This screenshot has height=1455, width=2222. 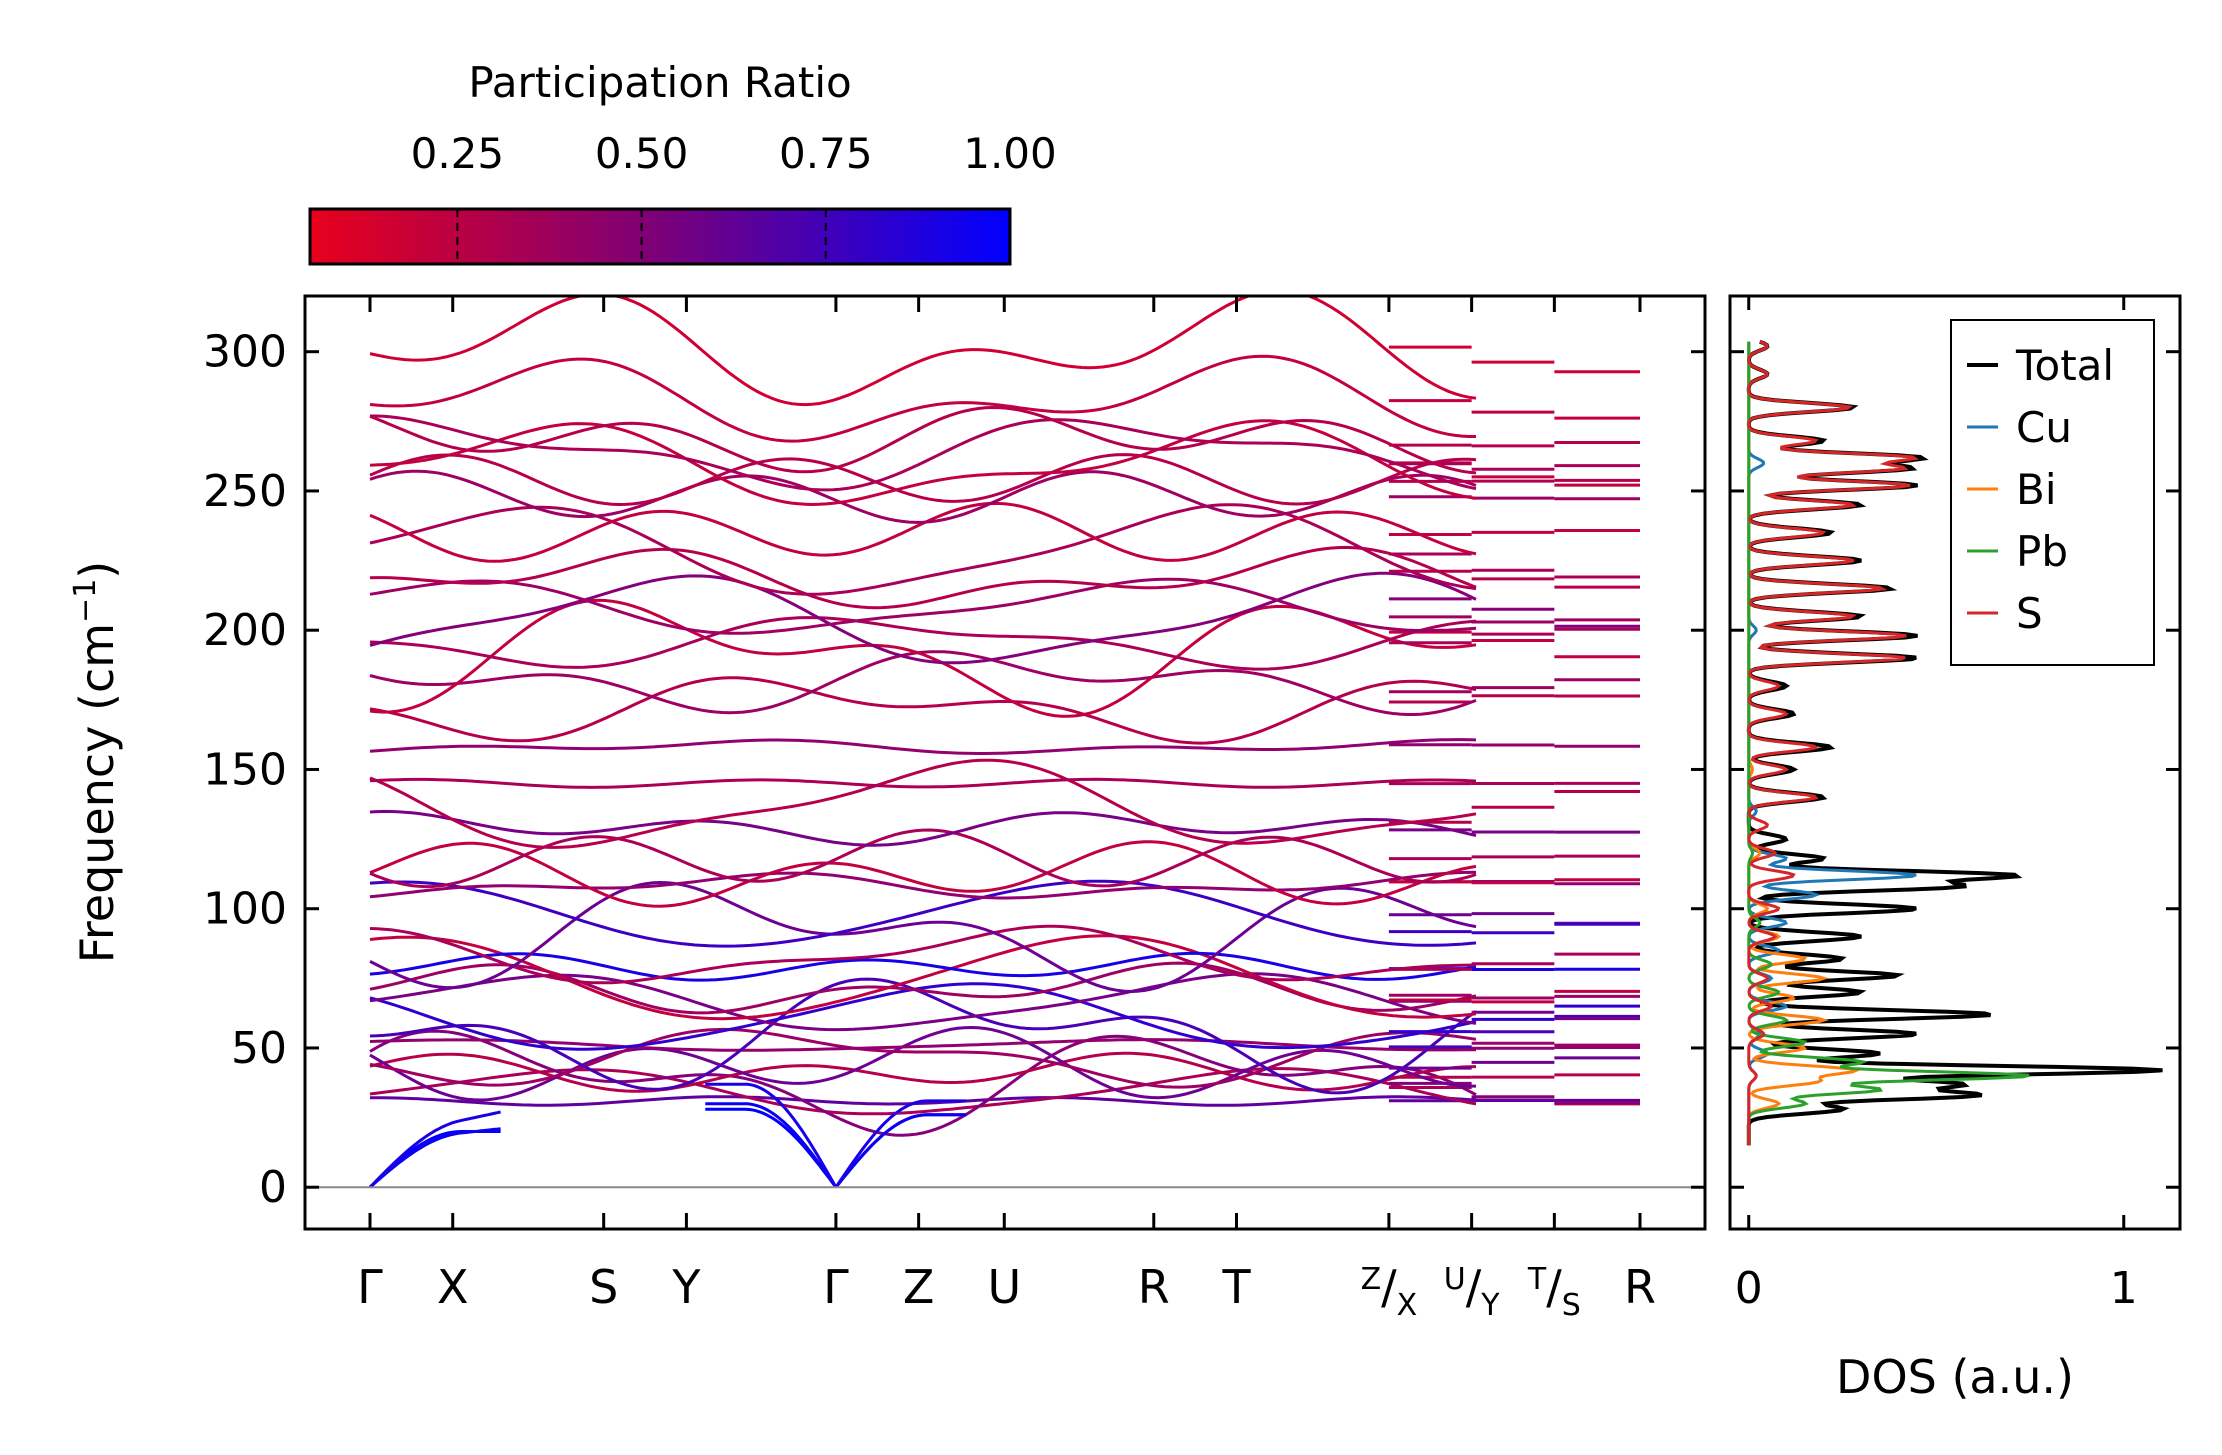 I want to click on dos-legend: Total Cu Bi Pb S, so click(x=2052, y=492).